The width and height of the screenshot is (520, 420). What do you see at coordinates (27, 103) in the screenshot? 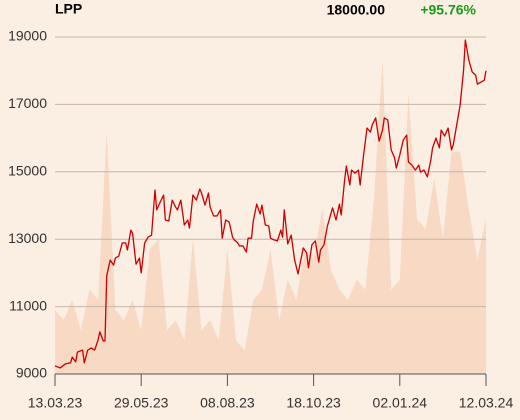
I see `y-tick-label: 17000` at bounding box center [27, 103].